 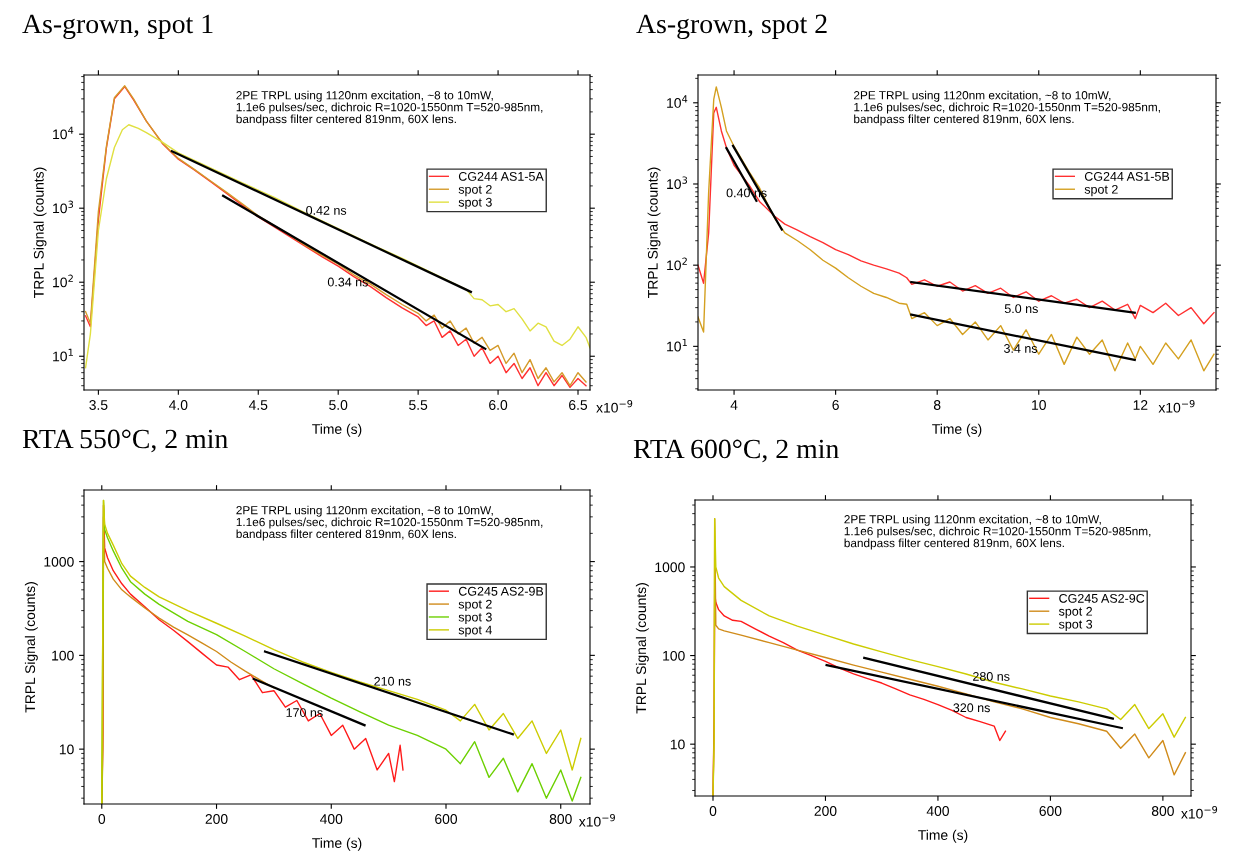 I want to click on legend-label: spot 4, so click(x=475, y=631).